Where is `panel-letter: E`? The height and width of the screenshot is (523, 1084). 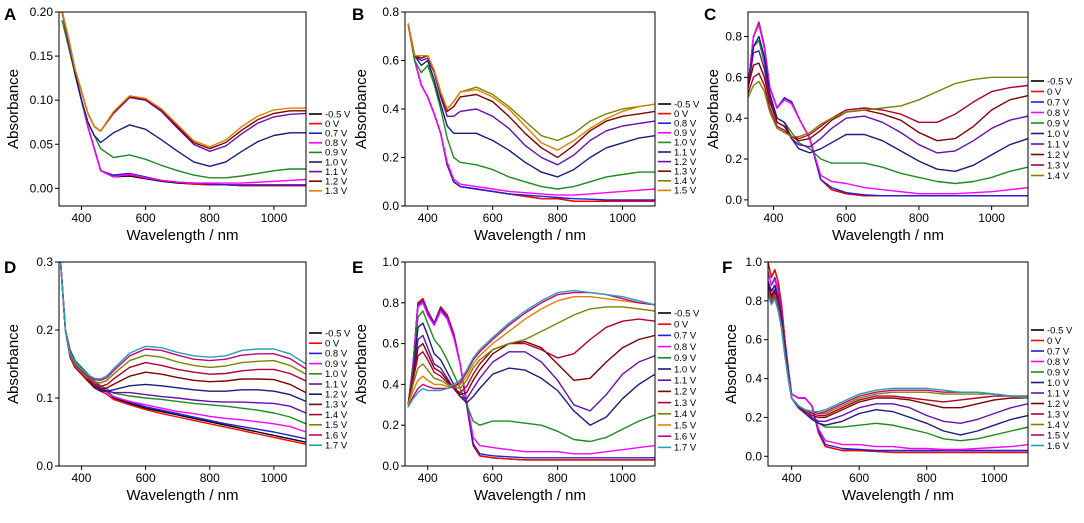 panel-letter: E is located at coordinates (357, 267).